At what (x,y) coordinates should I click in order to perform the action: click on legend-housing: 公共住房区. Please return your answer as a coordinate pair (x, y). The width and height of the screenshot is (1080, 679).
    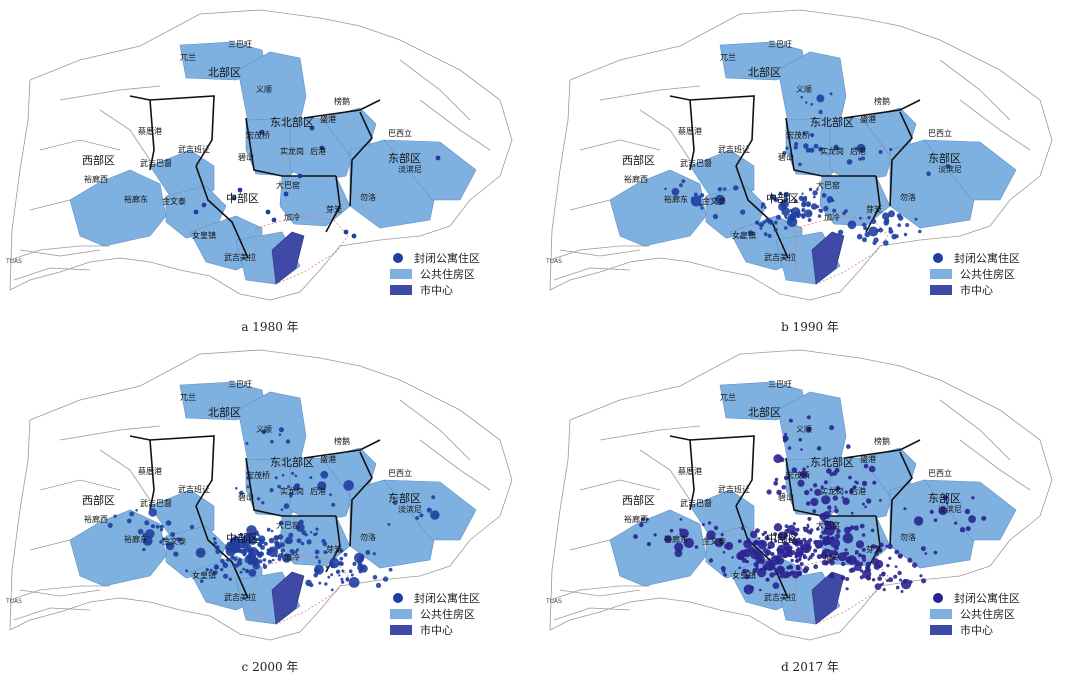
    Looking at the image, I should click on (435, 614).